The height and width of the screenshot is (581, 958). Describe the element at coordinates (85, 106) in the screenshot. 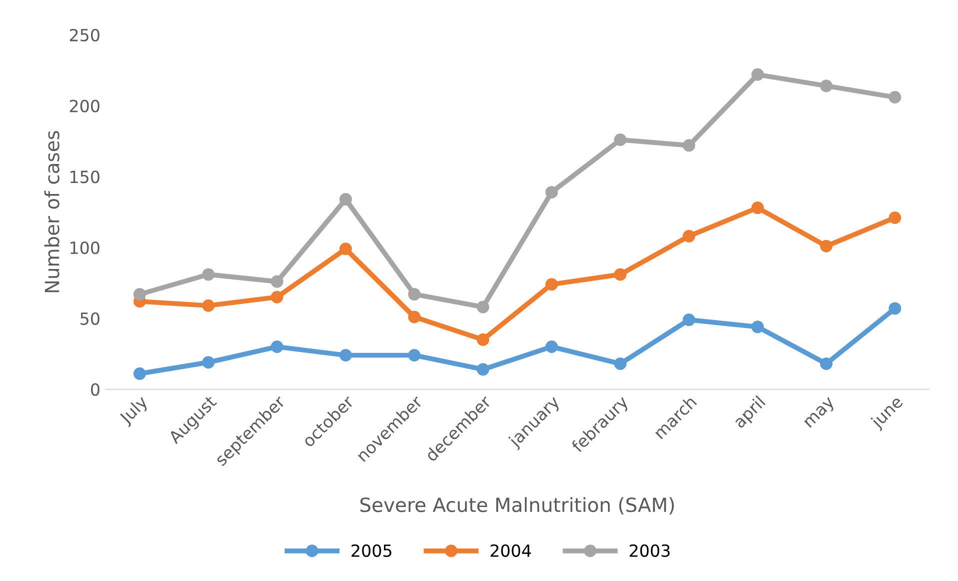

I see `y-tick-label: 200` at that location.